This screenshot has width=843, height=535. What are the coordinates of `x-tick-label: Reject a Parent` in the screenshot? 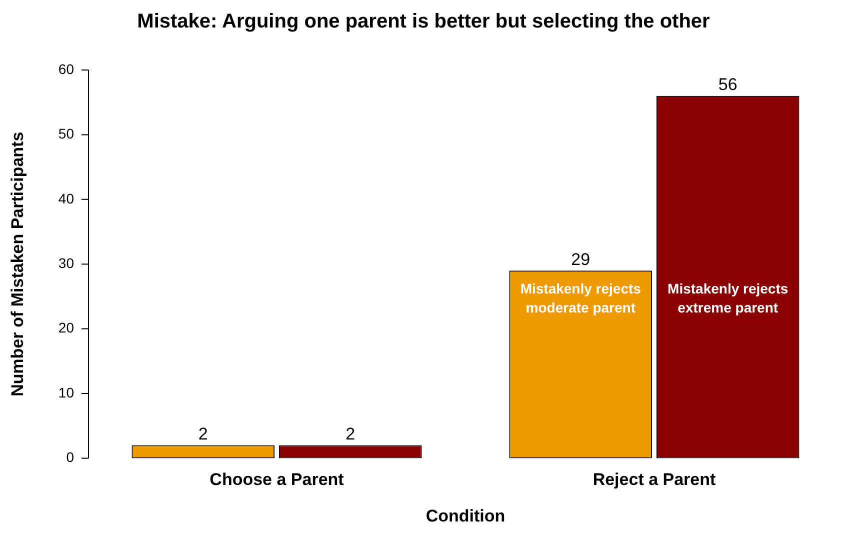 It's located at (654, 480).